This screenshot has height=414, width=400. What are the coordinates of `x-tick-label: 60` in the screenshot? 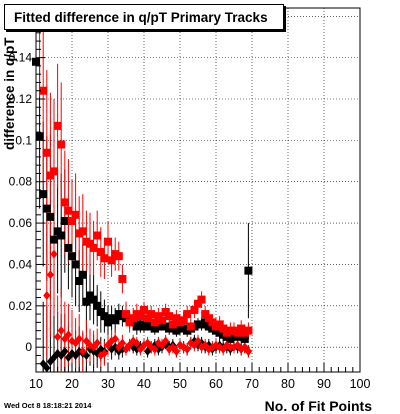 It's located at (216, 384).